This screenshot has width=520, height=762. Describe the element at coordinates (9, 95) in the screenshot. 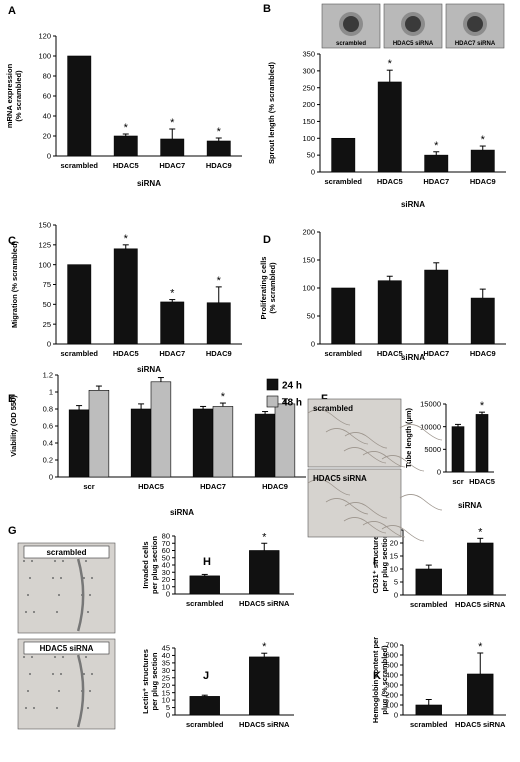

I see `y-axis-label: mRNA expression` at that location.